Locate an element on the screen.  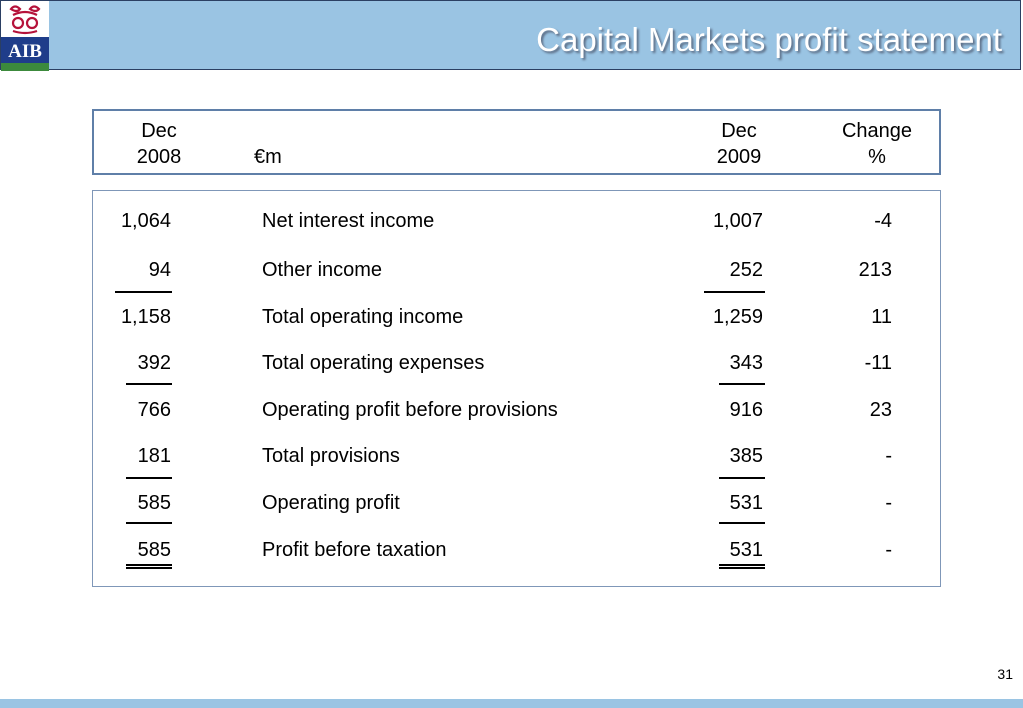
table-header-box is located at coordinates (516, 142).